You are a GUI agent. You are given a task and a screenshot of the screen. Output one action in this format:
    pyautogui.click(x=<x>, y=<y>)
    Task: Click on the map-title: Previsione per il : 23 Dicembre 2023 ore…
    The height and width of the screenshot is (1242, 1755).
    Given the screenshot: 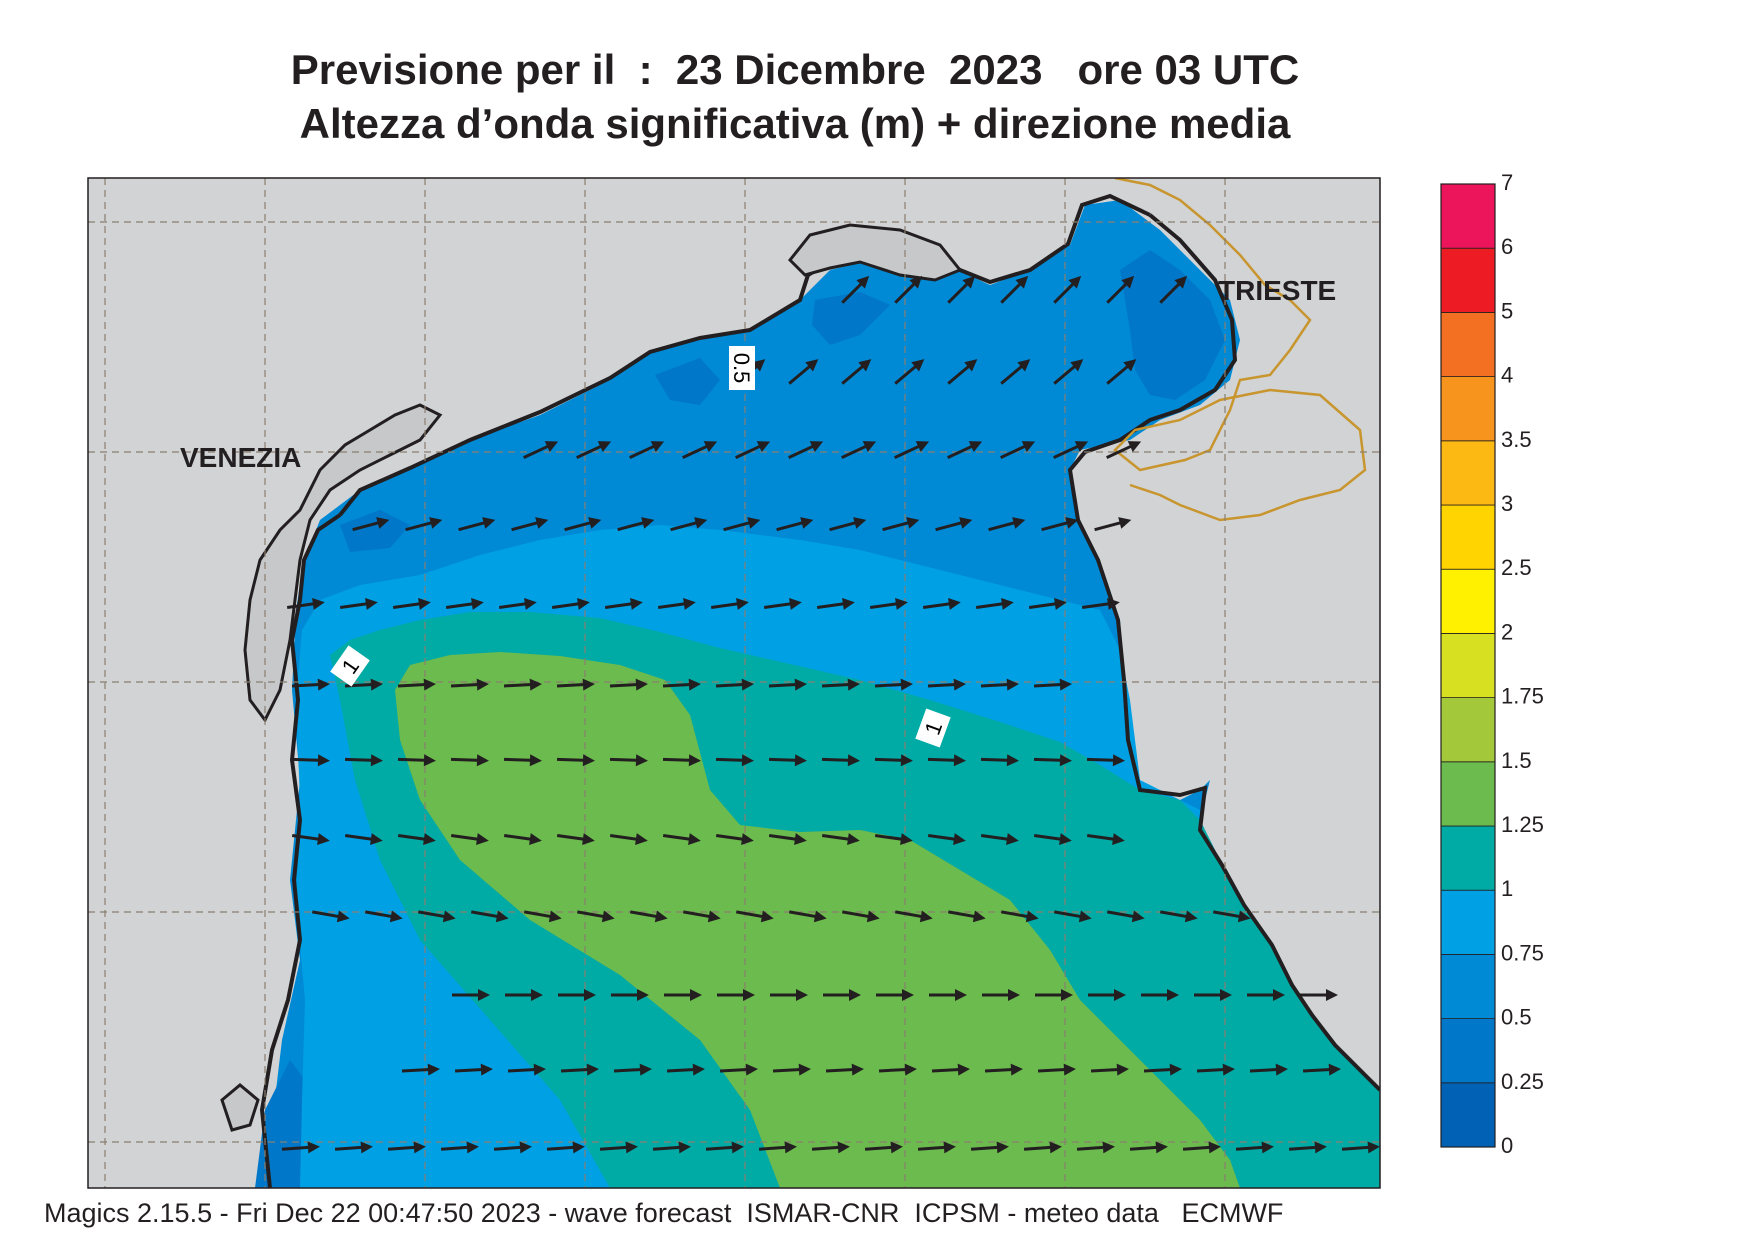 What is the action you would take?
    pyautogui.click(x=795, y=69)
    